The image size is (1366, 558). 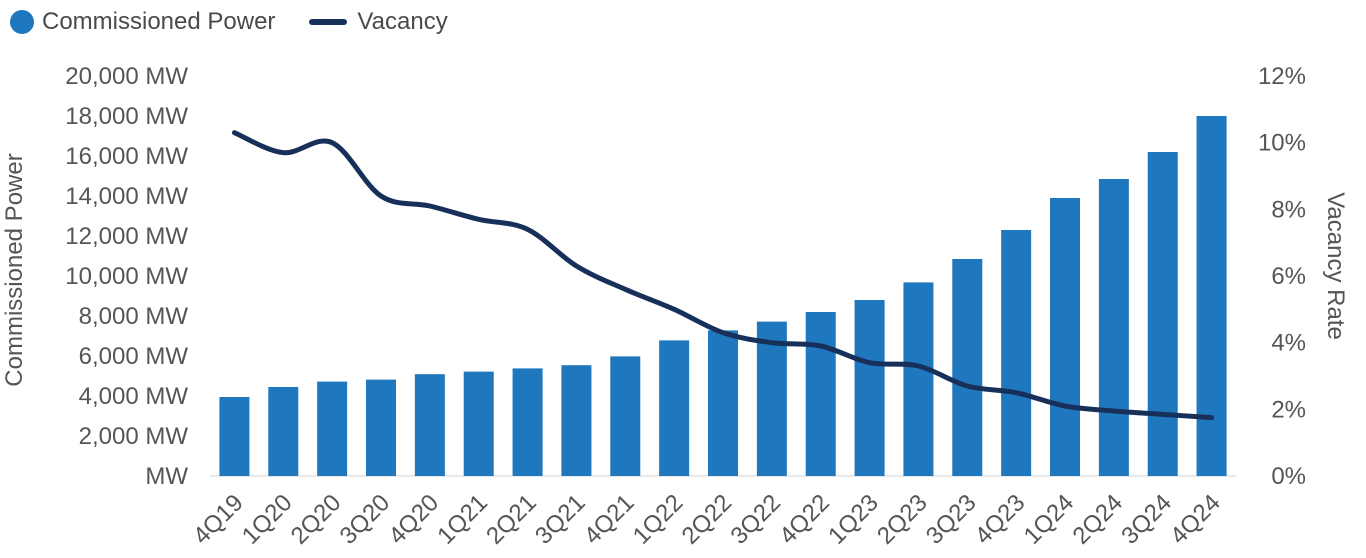 I want to click on right-axis-title: Vacancy Rate, so click(x=1335, y=266).